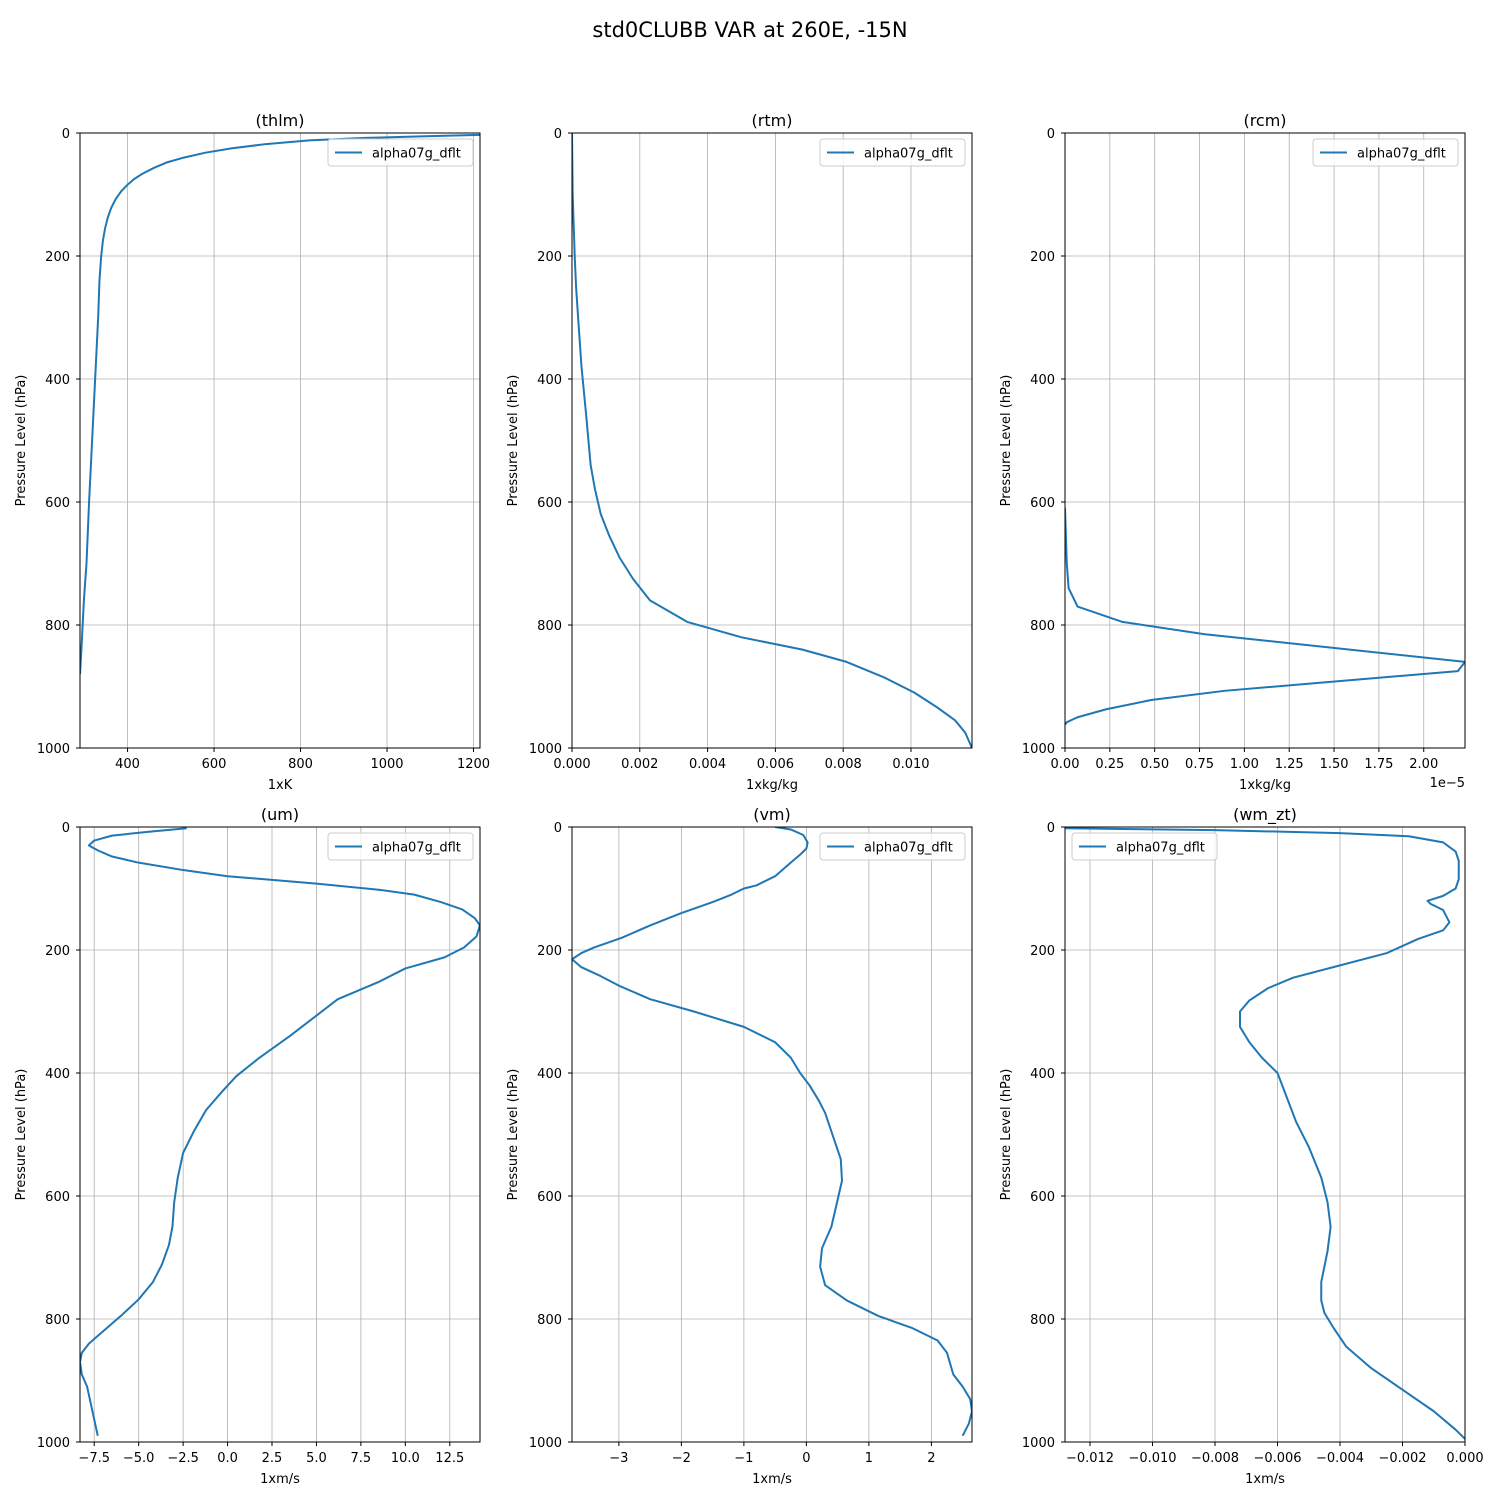 The height and width of the screenshot is (1500, 1500). I want to click on x-axis-label: 1xm/s, so click(772, 1479).